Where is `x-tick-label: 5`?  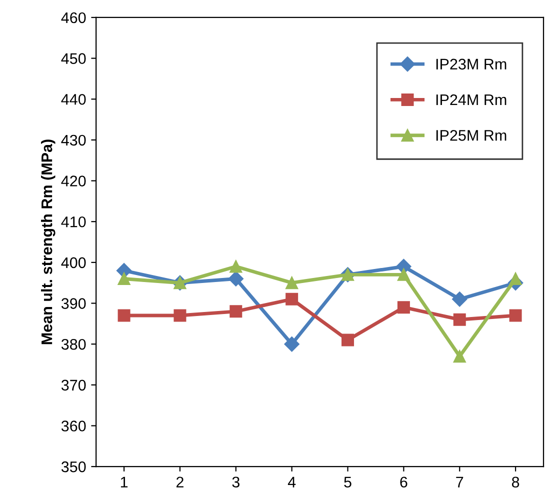 x-tick-label: 5 is located at coordinates (348, 482).